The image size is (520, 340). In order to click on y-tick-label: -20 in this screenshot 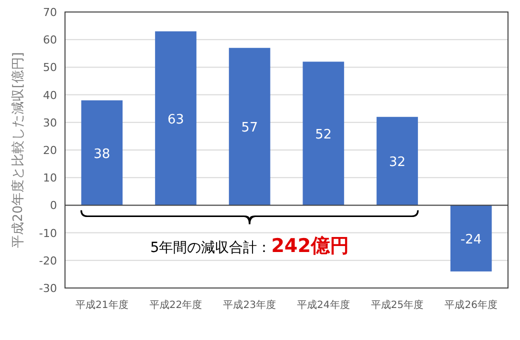, I will do `click(48, 261)`.